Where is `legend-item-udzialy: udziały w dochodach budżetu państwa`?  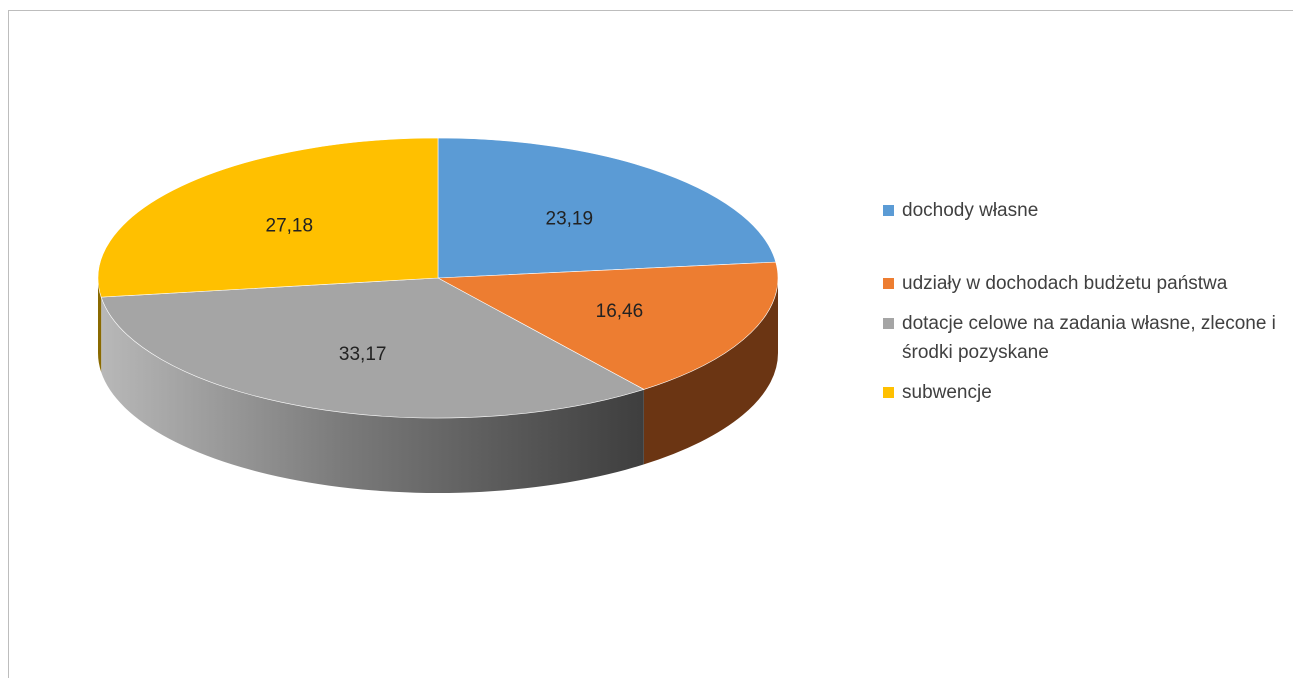 legend-item-udzialy: udziały w dochodach budżetu państwa is located at coordinates (1082, 283).